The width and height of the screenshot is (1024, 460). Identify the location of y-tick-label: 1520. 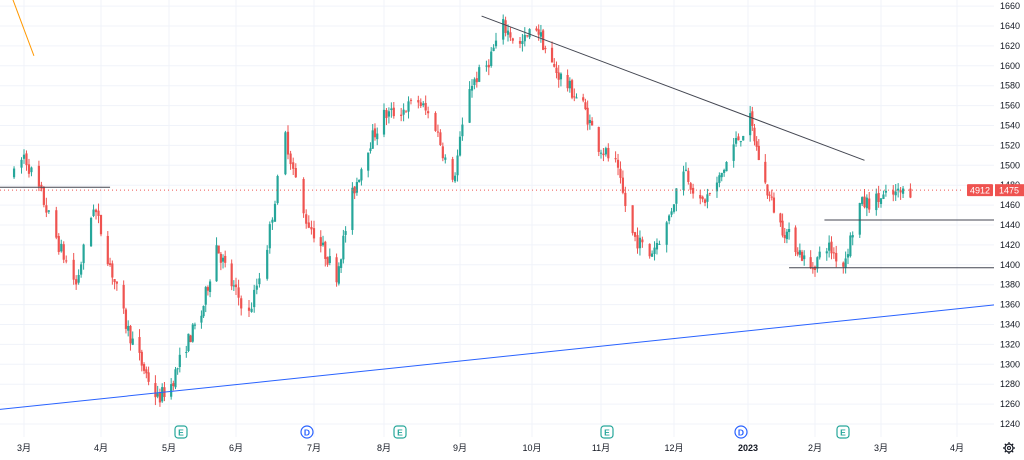
(1010, 145).